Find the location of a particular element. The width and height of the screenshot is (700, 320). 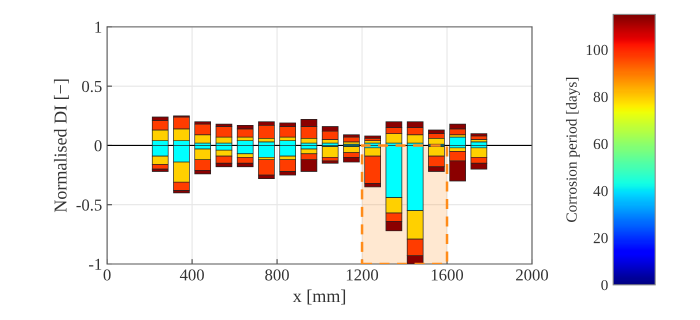

y-tick-label: 0 is located at coordinates (98, 146).